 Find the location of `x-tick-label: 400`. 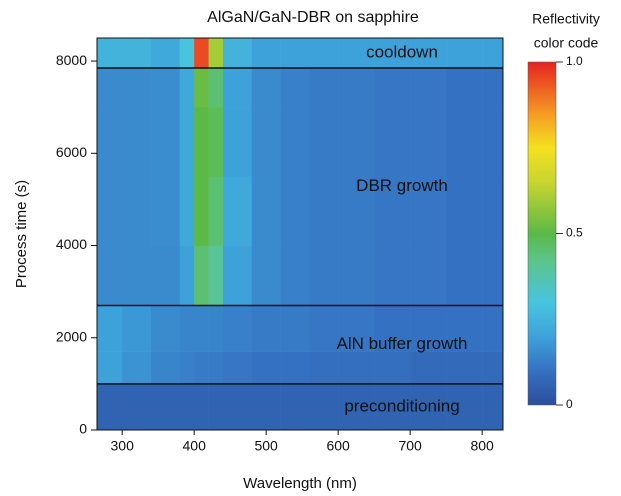

x-tick-label: 400 is located at coordinates (195, 446).